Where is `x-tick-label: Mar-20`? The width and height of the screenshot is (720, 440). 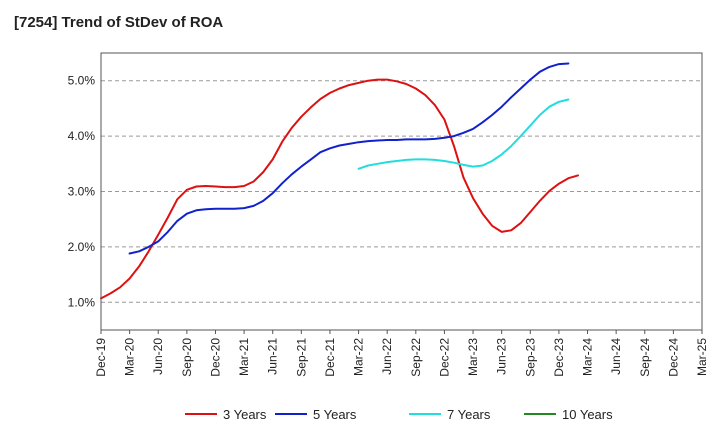 x-tick-label: Mar-20 is located at coordinates (130, 357).